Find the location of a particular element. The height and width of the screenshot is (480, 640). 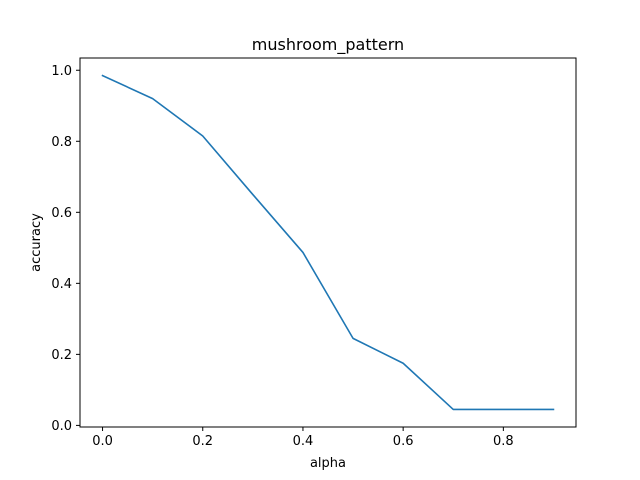

chart-title: mushroom_pattern is located at coordinates (328, 45).